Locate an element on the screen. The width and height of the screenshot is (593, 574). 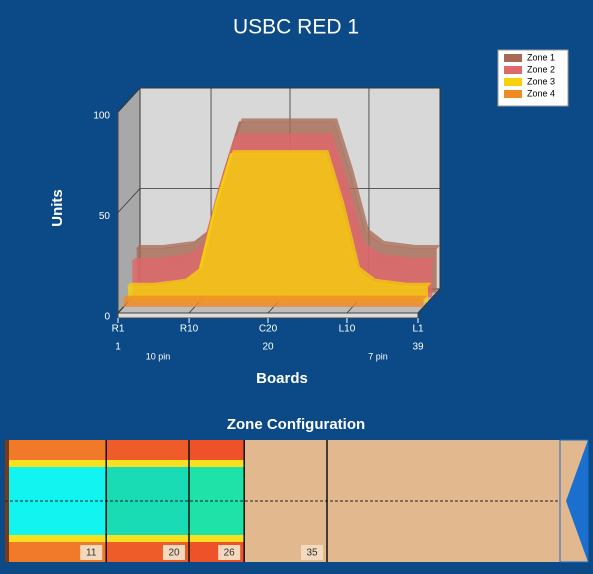
x-tick-label: R1 is located at coordinates (118, 329).